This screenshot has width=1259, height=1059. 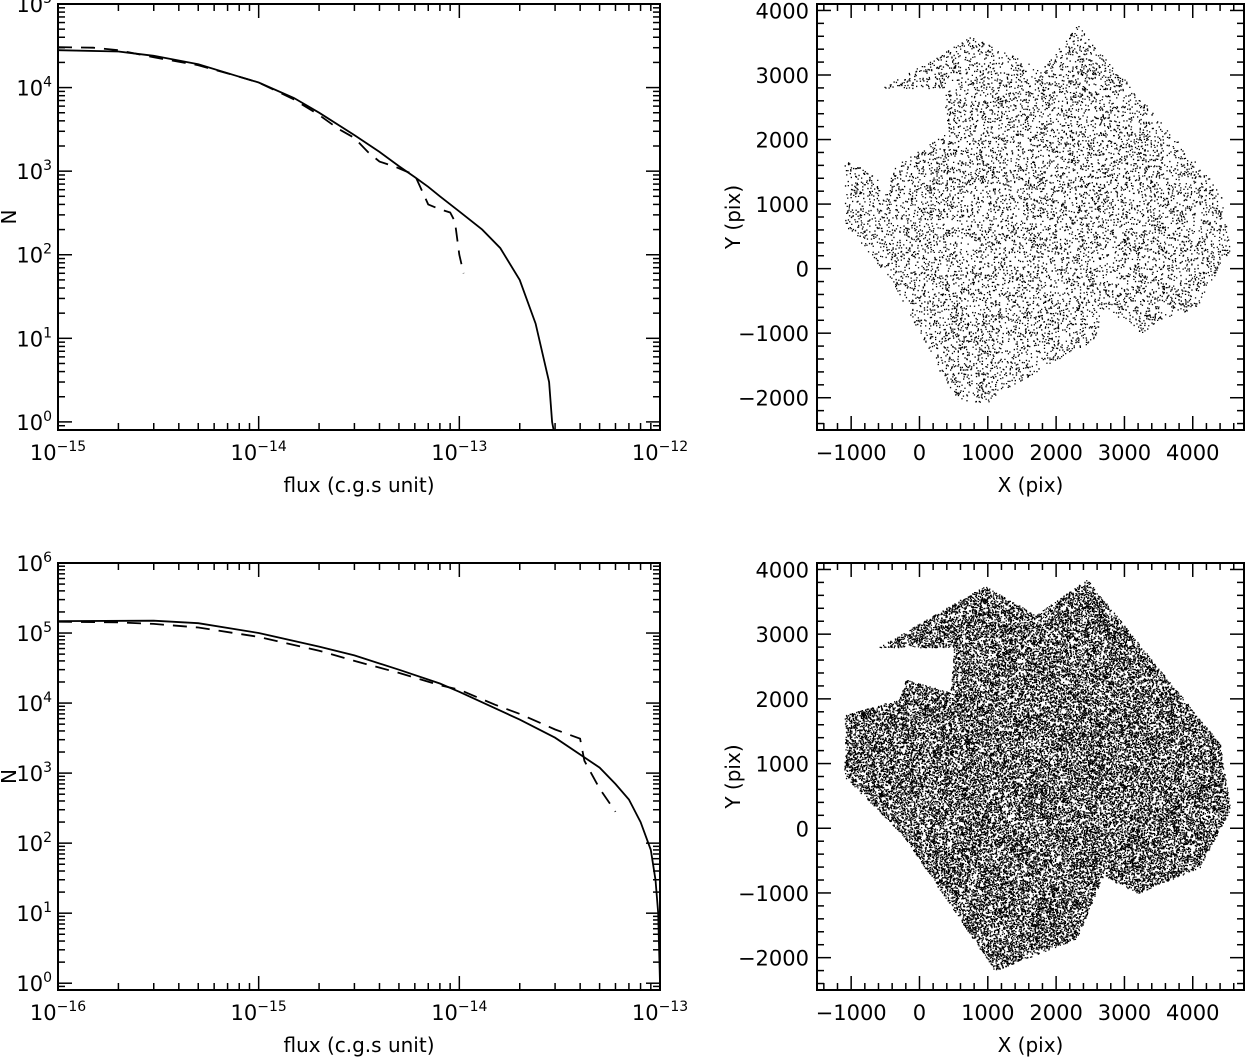 I want to click on x-tick-label: 10−13, so click(x=660, y=1012).